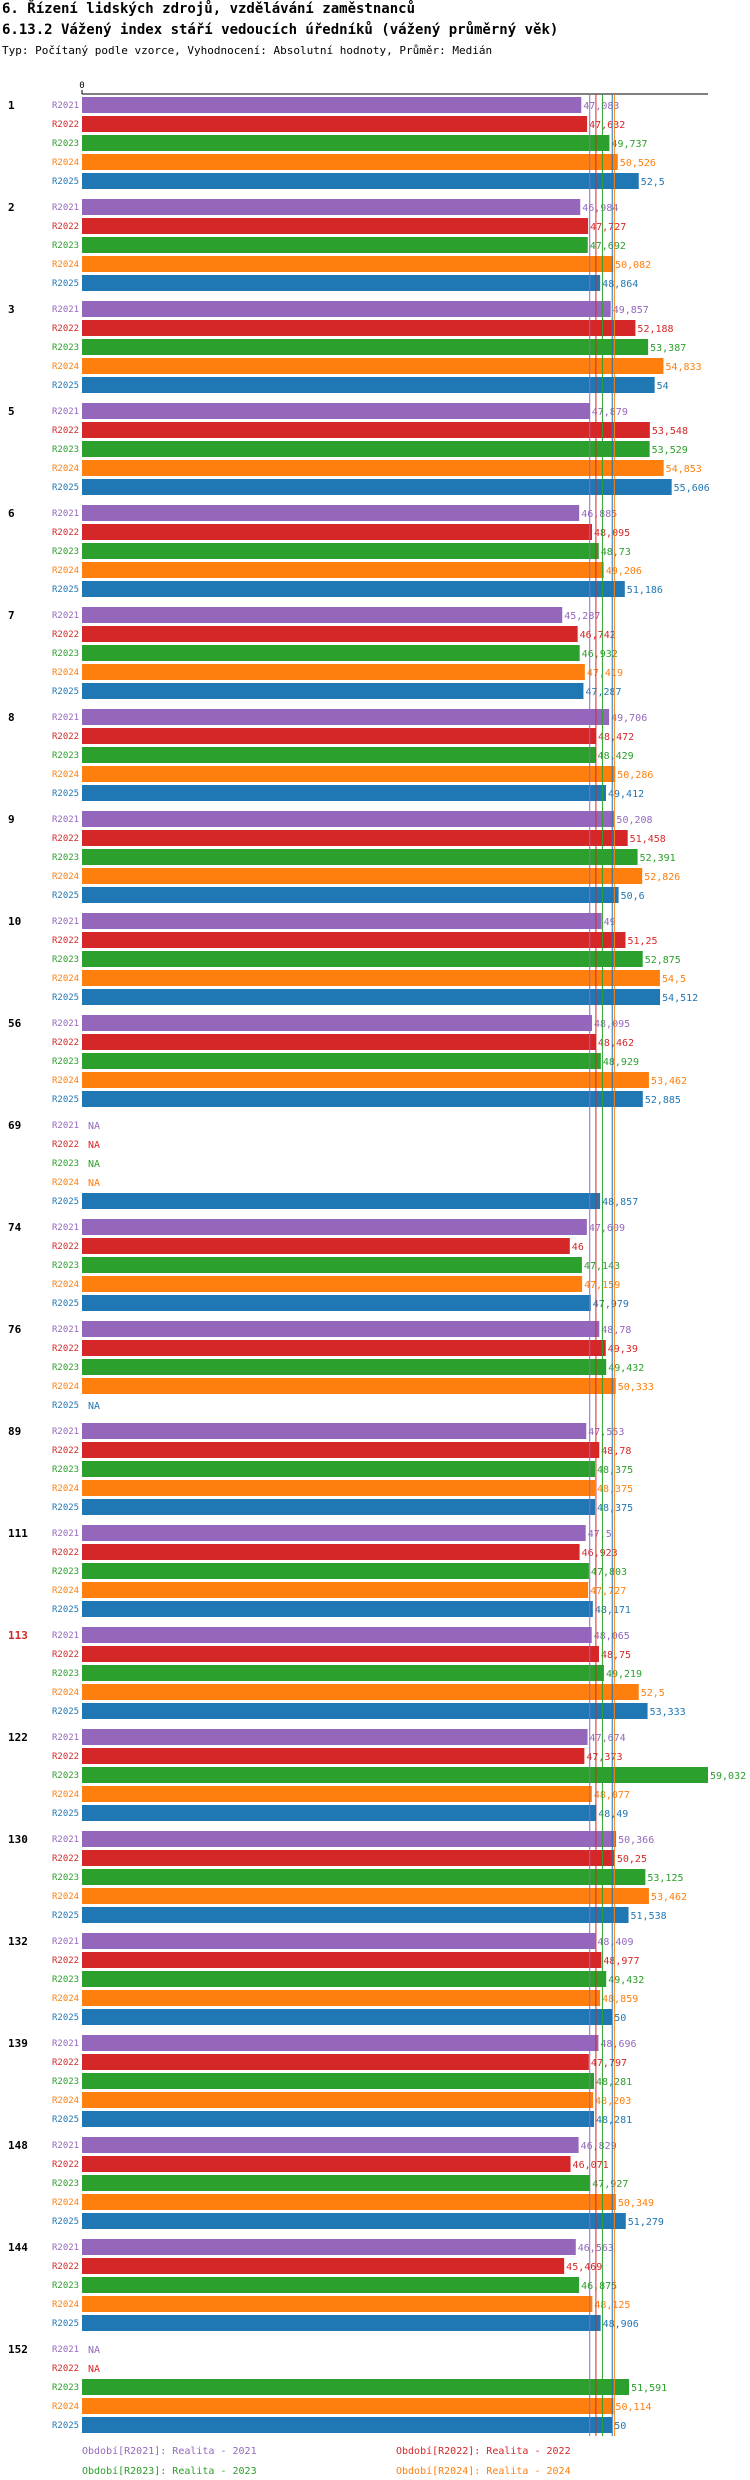 The image size is (750, 2480). Describe the element at coordinates (339, 1941) in the screenshot. I see `bar-132-R2021` at that location.